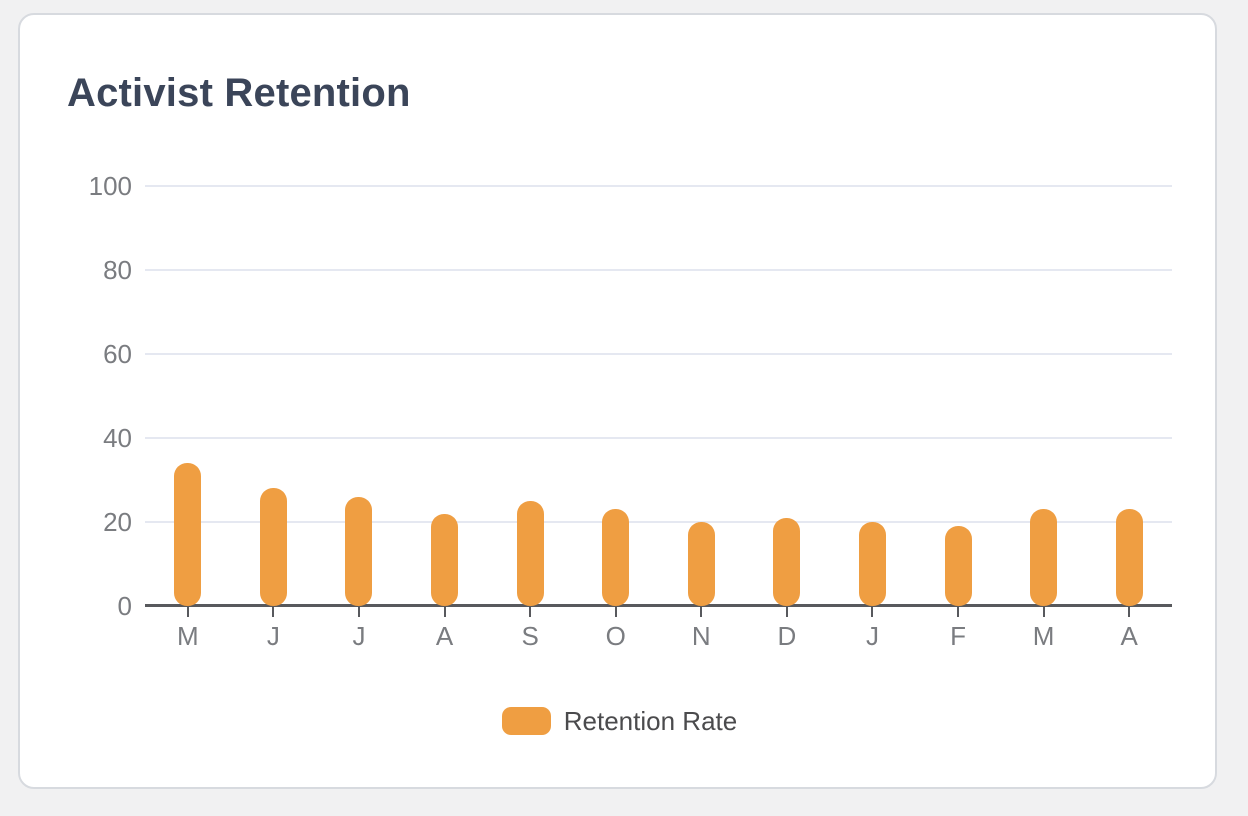 Image resolution: width=1248 pixels, height=816 pixels. I want to click on legend-swatch, so click(526, 721).